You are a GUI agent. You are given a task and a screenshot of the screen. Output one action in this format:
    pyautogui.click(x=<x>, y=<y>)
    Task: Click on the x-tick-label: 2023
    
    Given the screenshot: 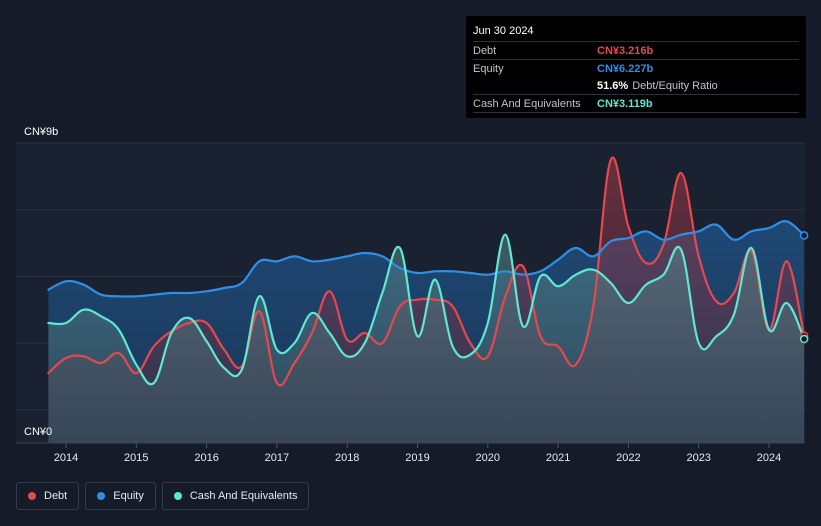 What is the action you would take?
    pyautogui.click(x=698, y=458)
    